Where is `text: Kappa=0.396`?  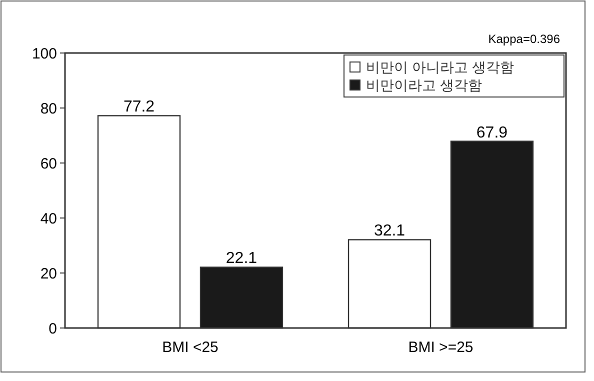
text: Kappa=0.396 is located at coordinates (524, 39).